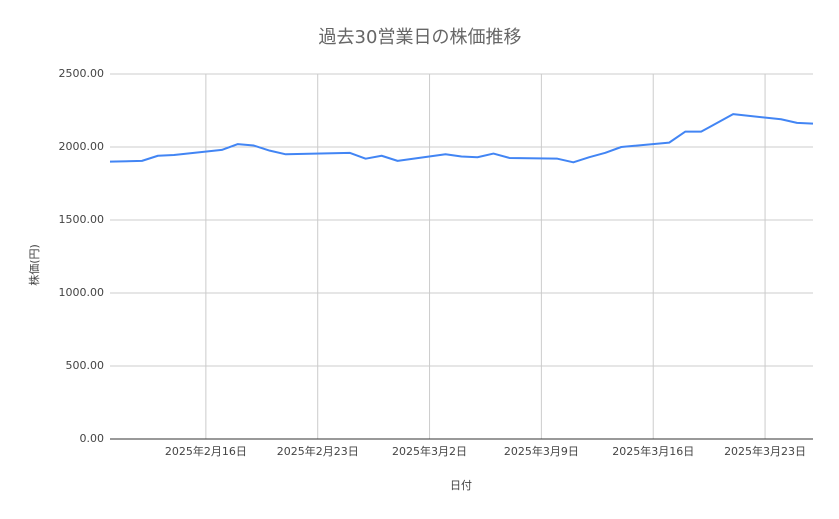 Image resolution: width=839 pixels, height=519 pixels. What do you see at coordinates (461, 138) in the screenshot?
I see `data-line` at bounding box center [461, 138].